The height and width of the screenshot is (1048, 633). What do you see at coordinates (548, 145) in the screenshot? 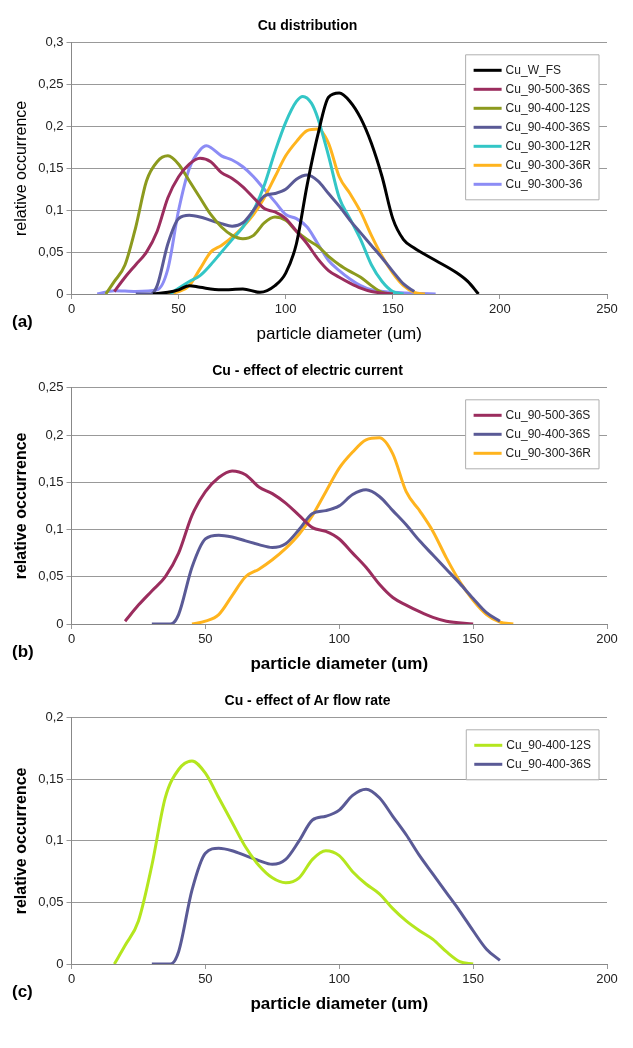
I see `legend-label: Cu_90-300-12R` at bounding box center [548, 145].